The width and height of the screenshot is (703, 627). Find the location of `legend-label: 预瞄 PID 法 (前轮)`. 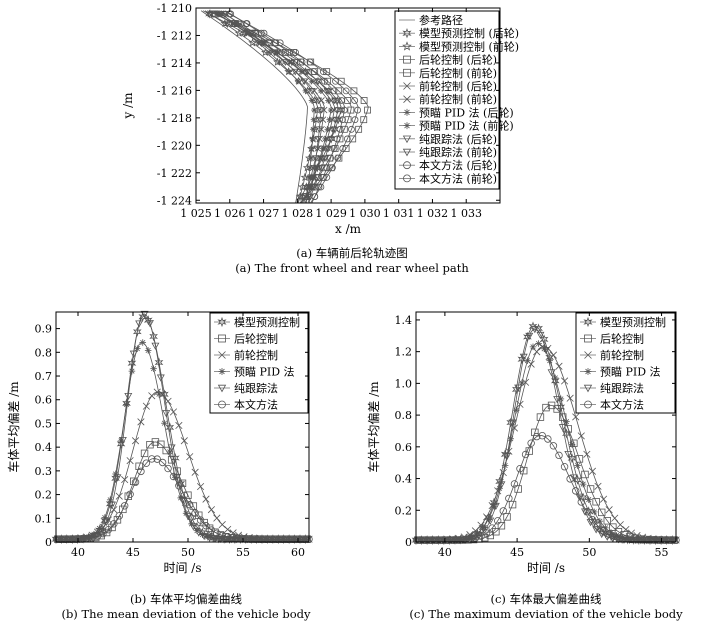

legend-label: 预瞄 PID 法 (前轮) is located at coordinates (466, 126).